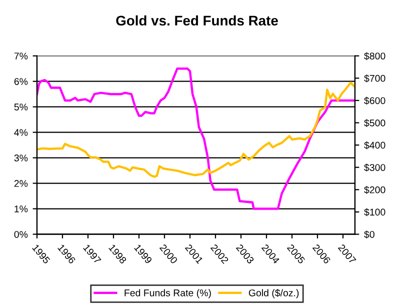  What do you see at coordinates (375, 168) in the screenshot?
I see `y2-tick-label: $300` at bounding box center [375, 168].